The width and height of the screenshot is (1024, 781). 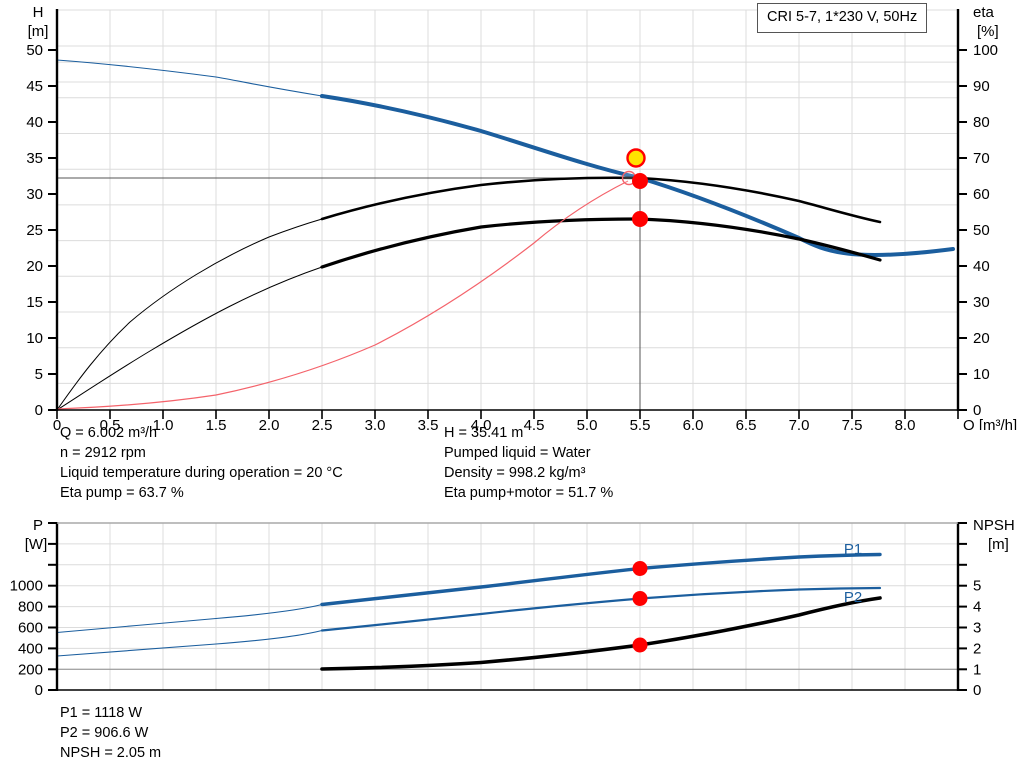 What do you see at coordinates (640, 568) in the screenshot?
I see `duty-point-p1` at bounding box center [640, 568].